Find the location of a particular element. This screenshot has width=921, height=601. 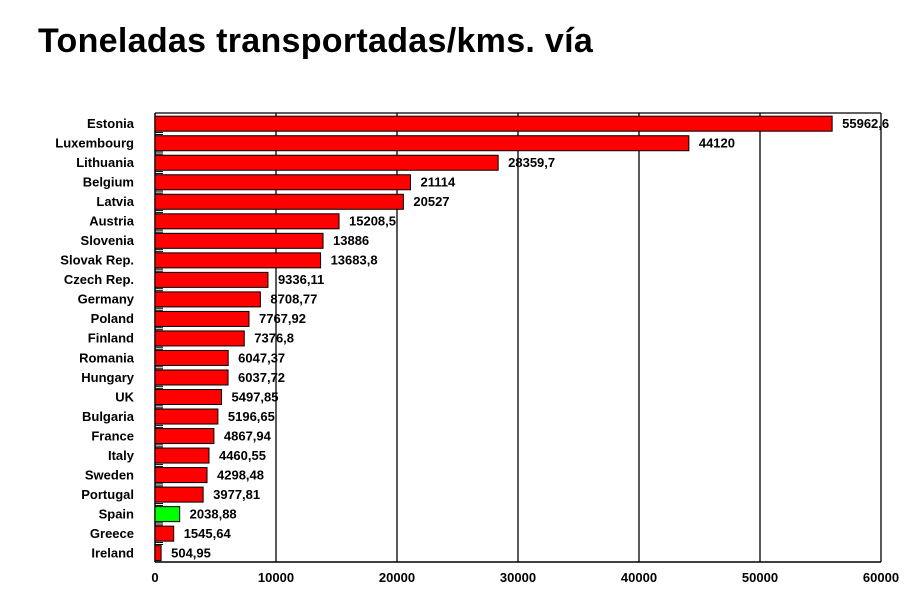

data-label: 4460,55 is located at coordinates (242, 455).